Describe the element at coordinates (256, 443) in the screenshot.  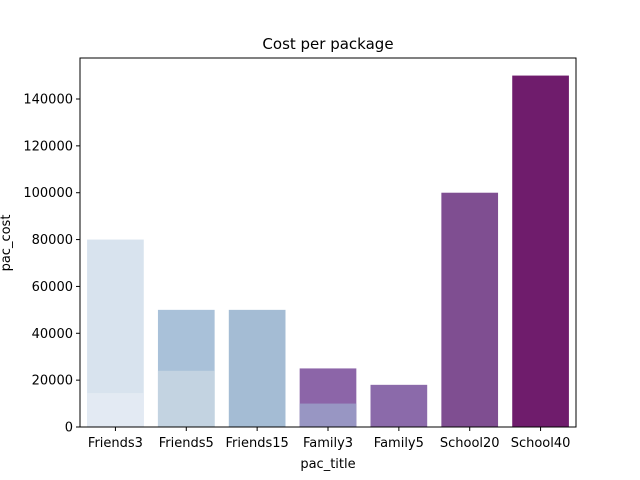
I see `x-tick-label: Friends15` at that location.